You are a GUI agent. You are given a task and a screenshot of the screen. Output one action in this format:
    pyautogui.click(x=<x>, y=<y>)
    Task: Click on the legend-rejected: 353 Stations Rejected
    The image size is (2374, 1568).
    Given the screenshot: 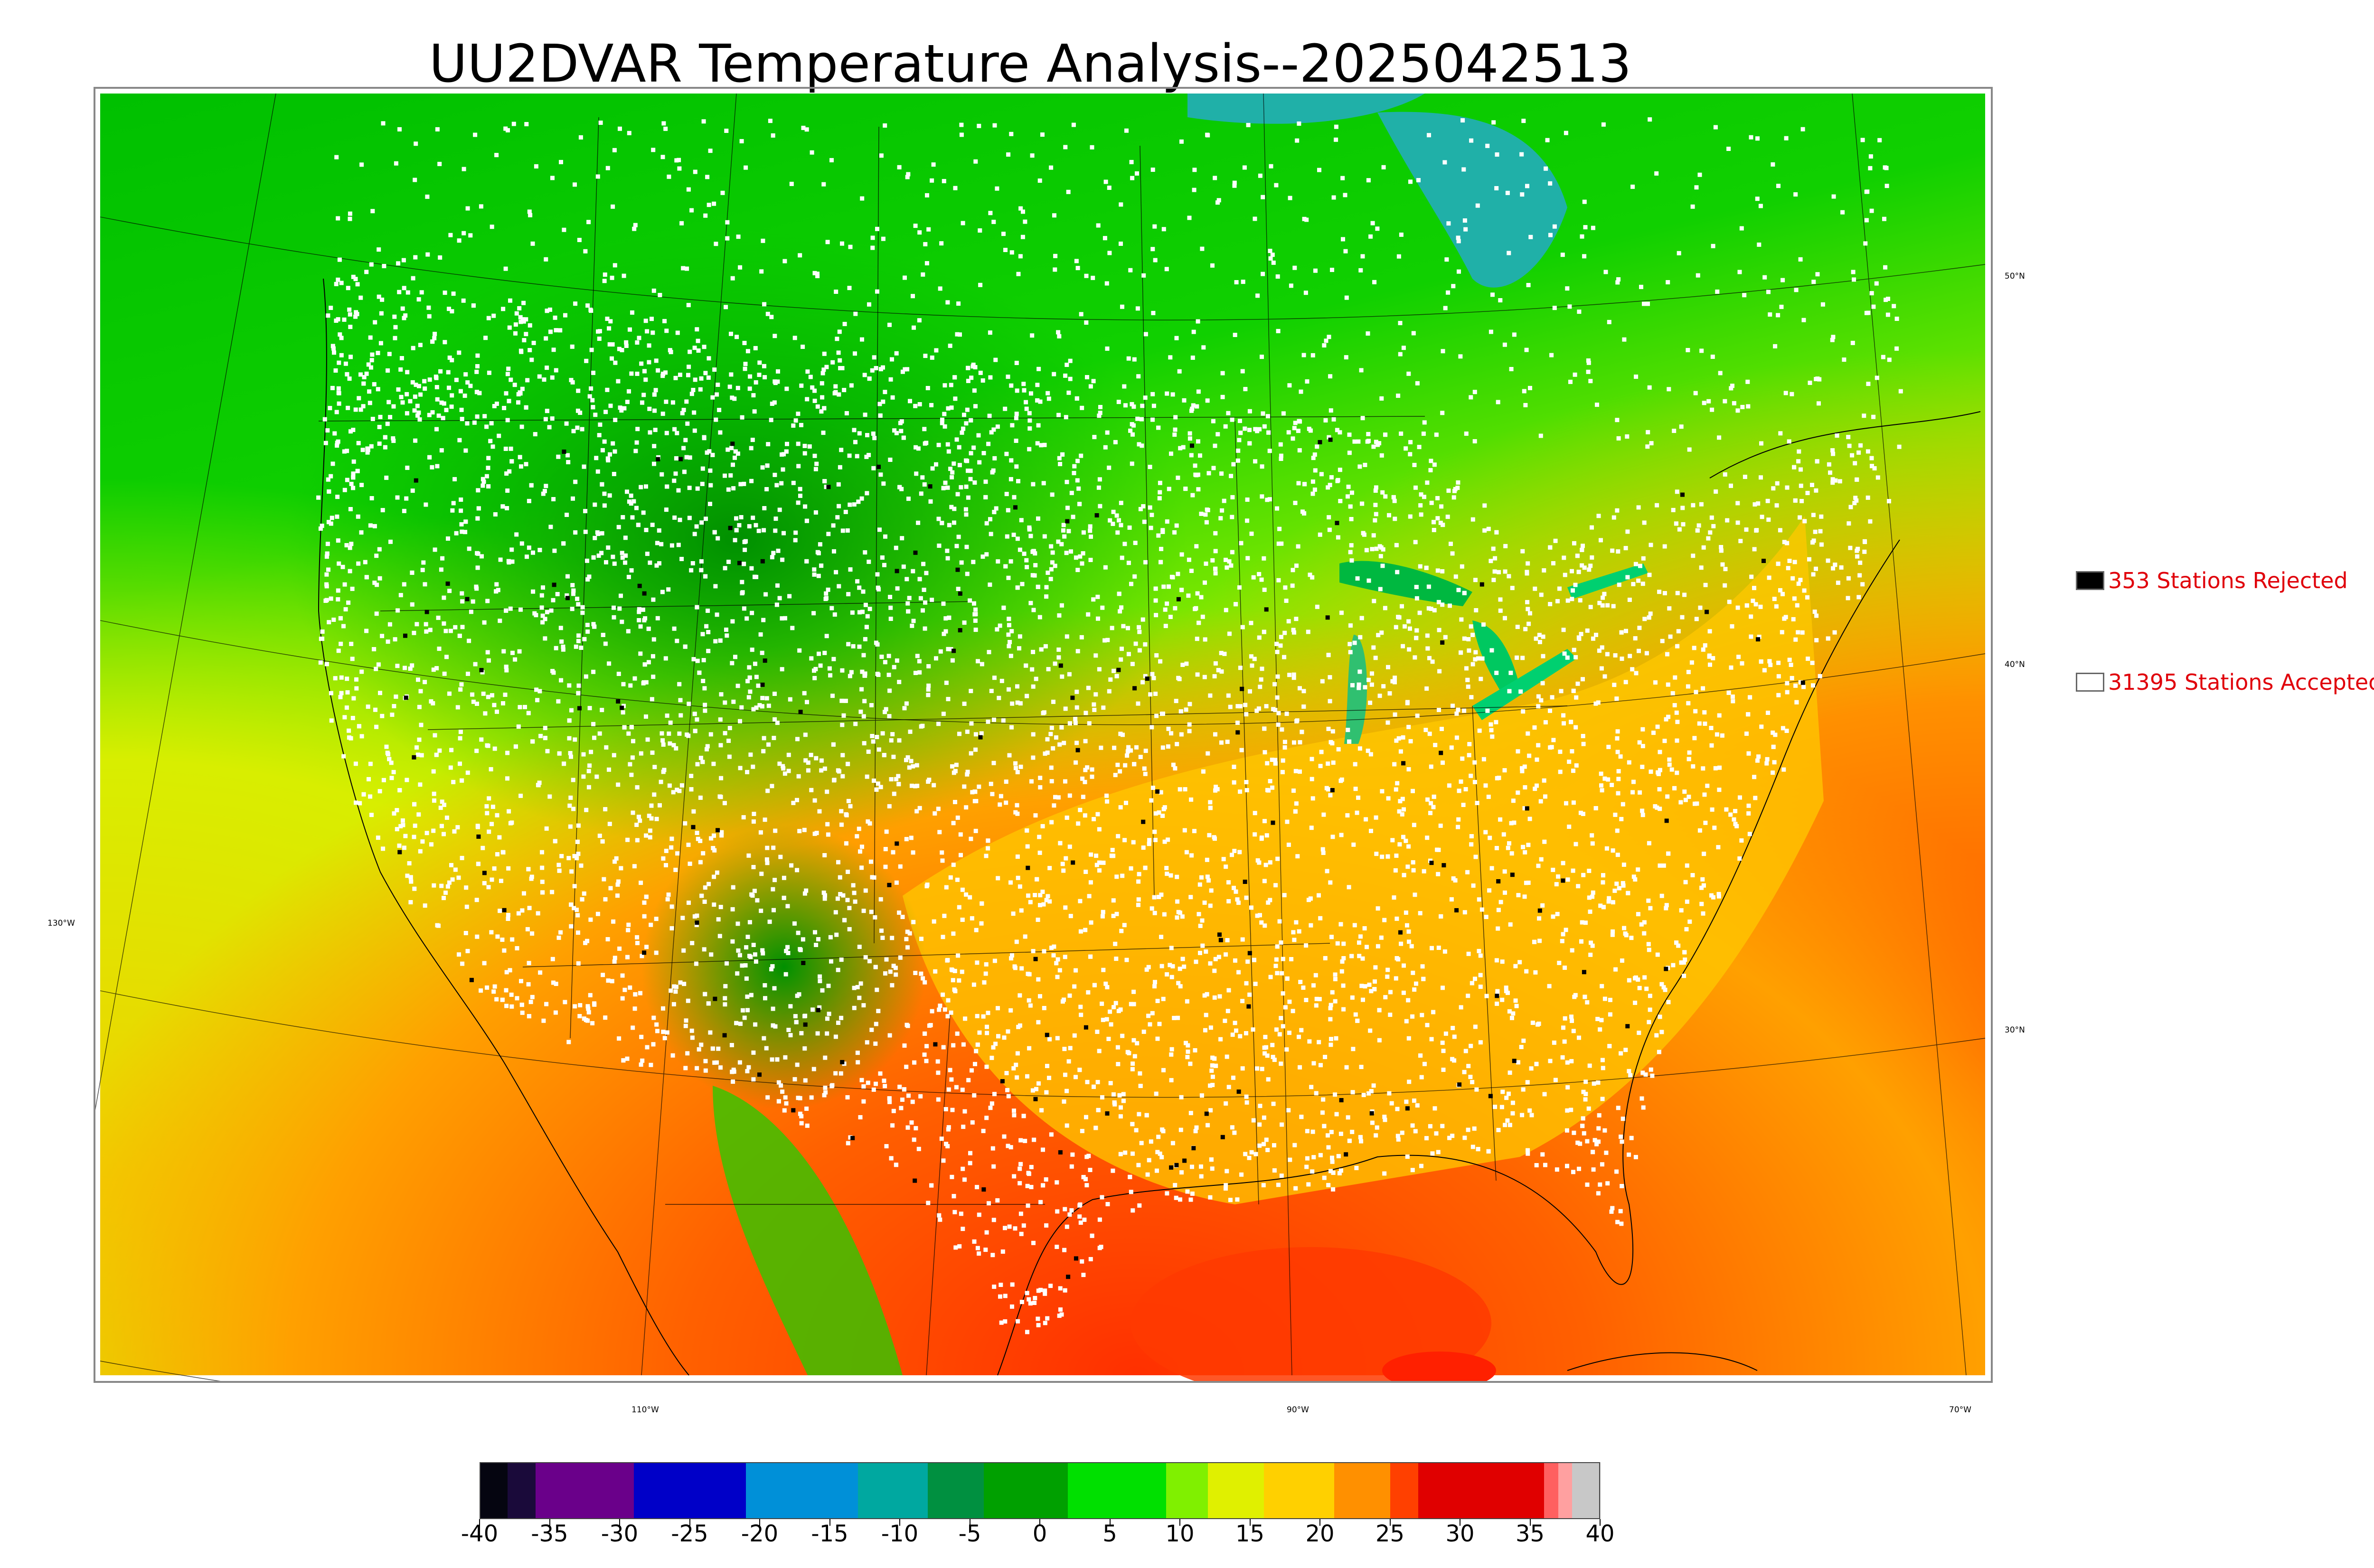 What is the action you would take?
    pyautogui.click(x=2212, y=580)
    